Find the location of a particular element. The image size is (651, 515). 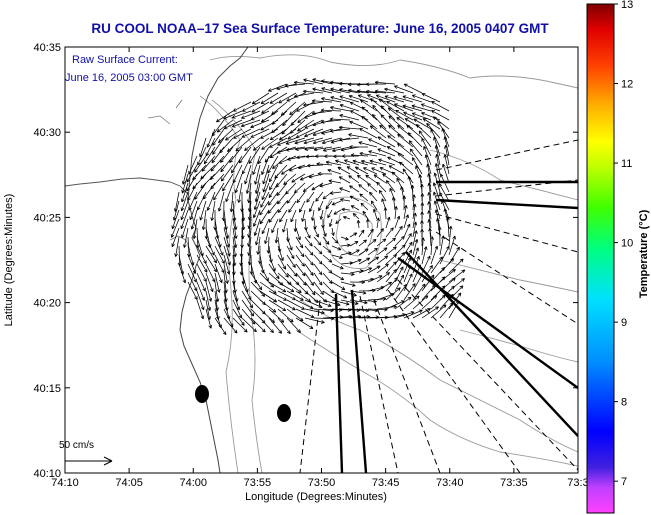

x-tick-label: 74:05 is located at coordinates (129, 483).